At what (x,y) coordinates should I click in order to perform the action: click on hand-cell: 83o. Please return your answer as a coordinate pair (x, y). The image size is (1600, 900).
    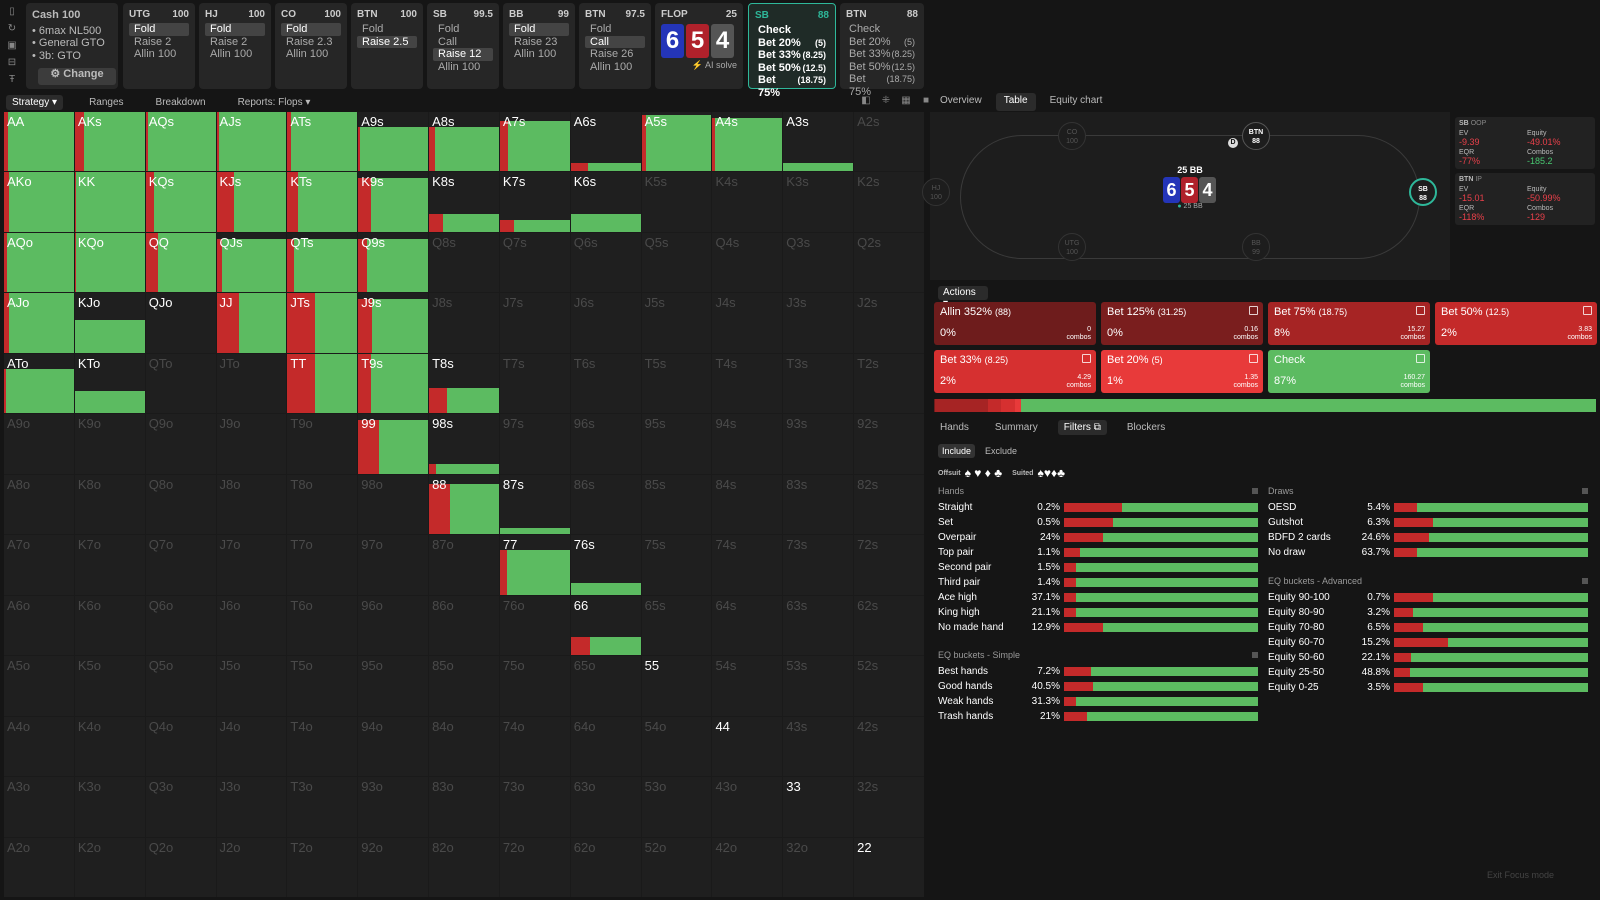
    Looking at the image, I should click on (464, 807).